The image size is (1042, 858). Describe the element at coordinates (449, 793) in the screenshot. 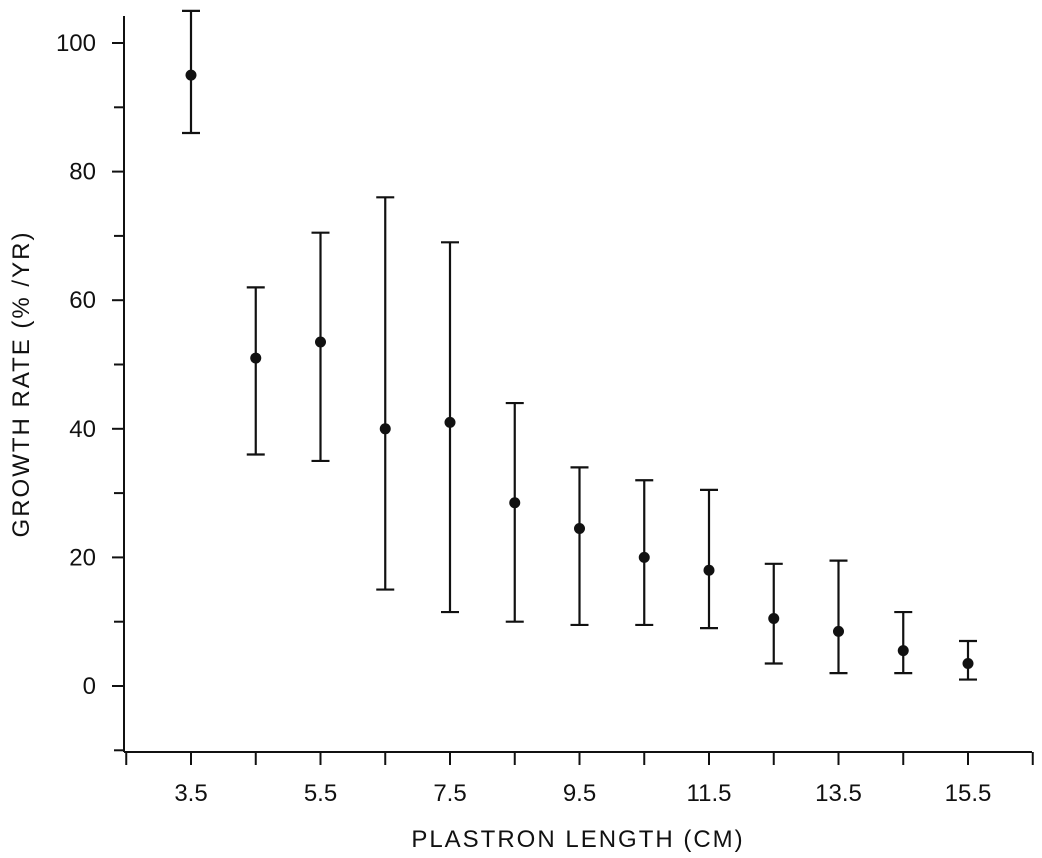

I see `x-tick-label: 7.5` at that location.